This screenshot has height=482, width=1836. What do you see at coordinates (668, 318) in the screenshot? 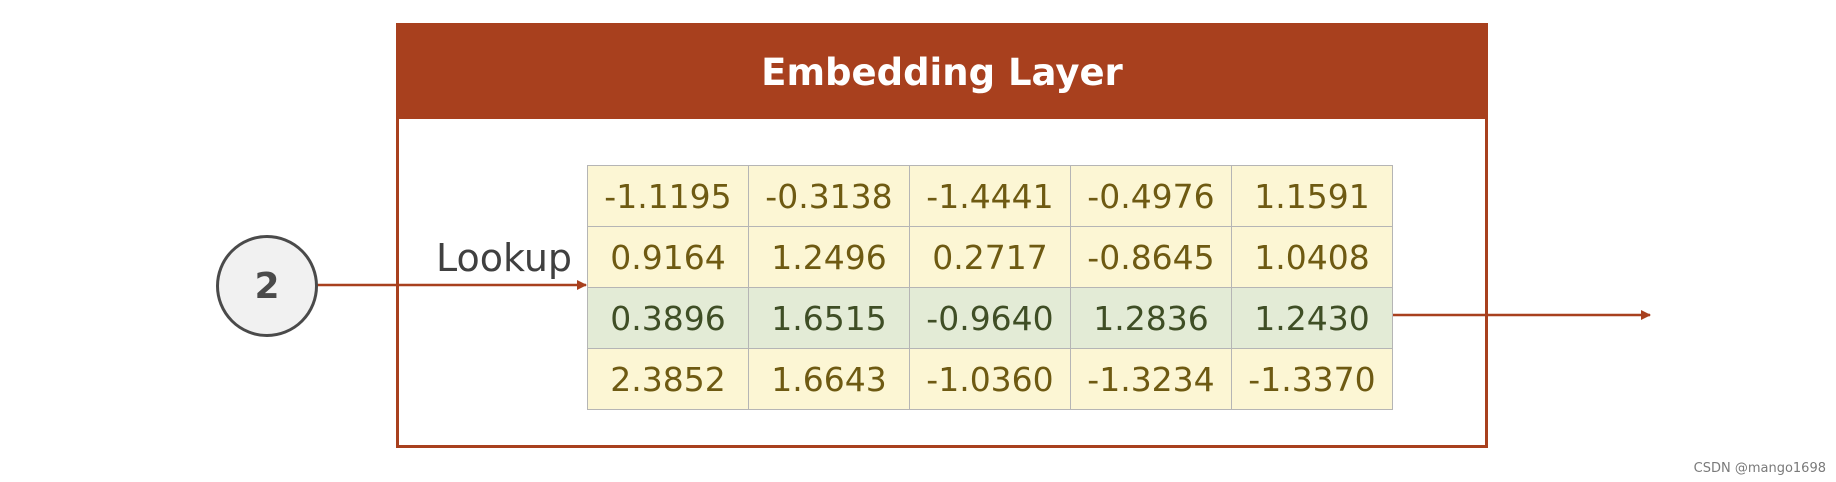
I see `matrix-cell: 0.3896` at bounding box center [668, 318].